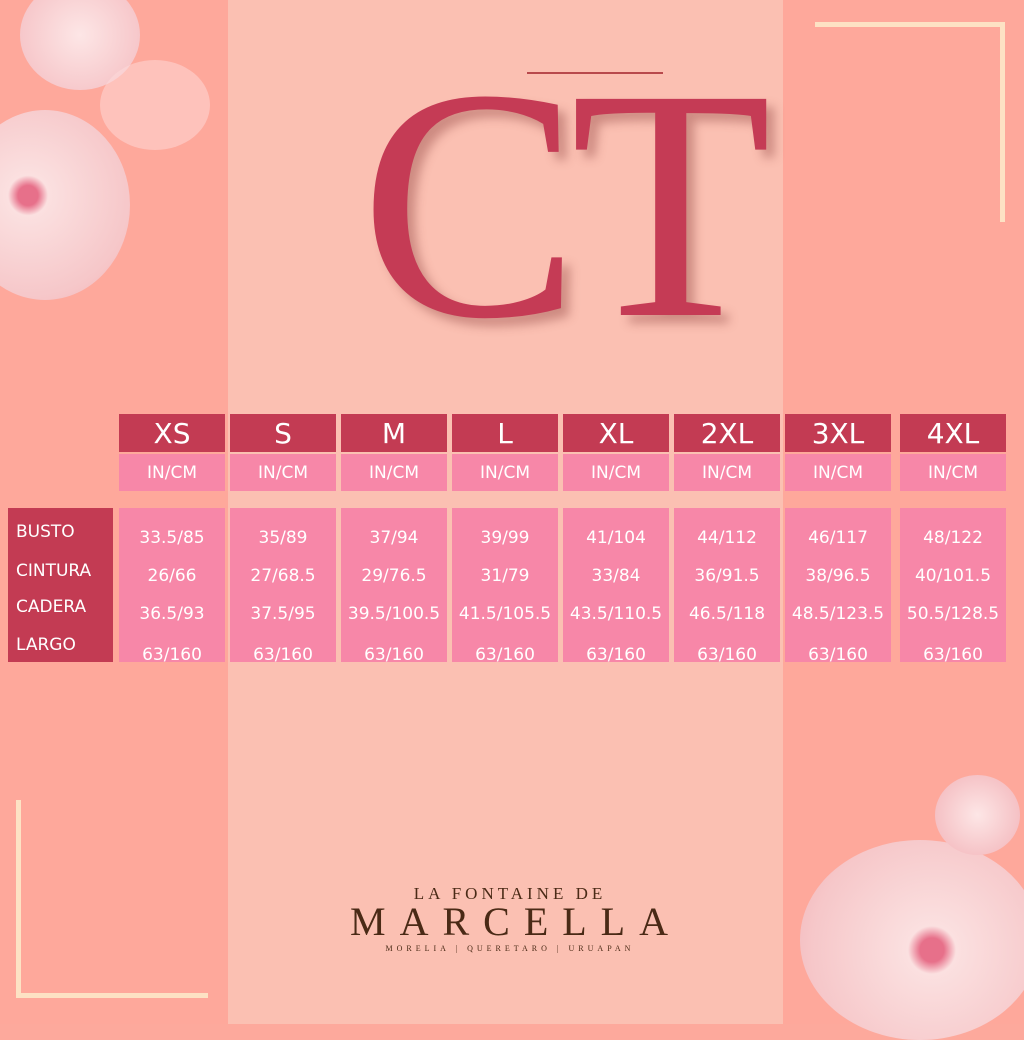 This screenshot has width=1024, height=1040. I want to click on size-header-2xl: 2XL, so click(727, 433).